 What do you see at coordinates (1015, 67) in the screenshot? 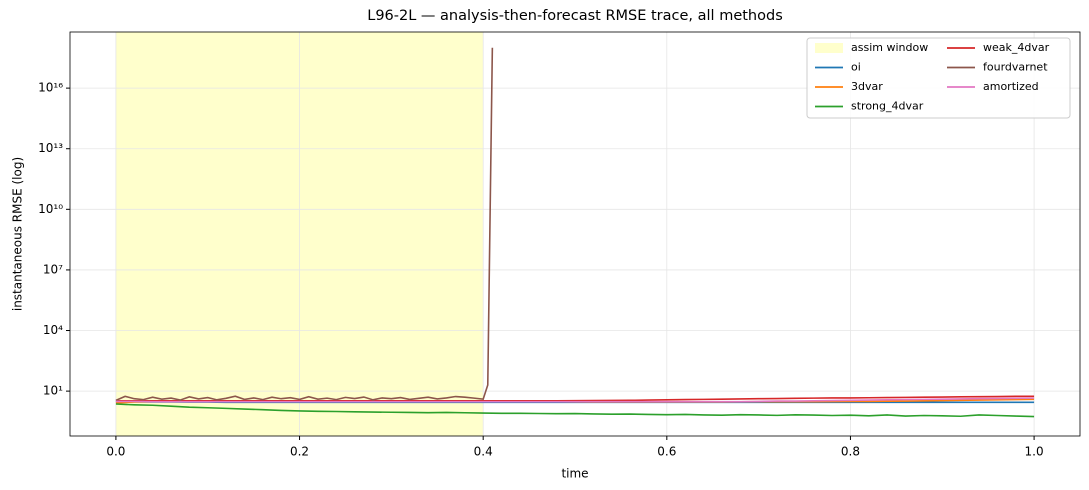
I see `legend-label: fourdvarnet` at bounding box center [1015, 67].